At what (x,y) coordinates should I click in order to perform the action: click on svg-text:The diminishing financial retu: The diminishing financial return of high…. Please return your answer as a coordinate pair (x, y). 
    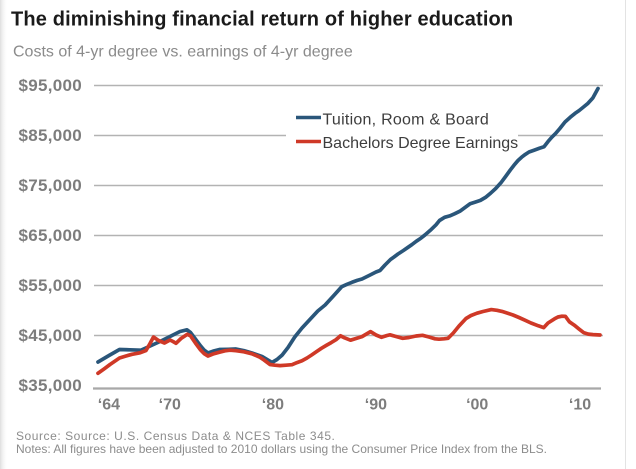
    Looking at the image, I should click on (262, 20).